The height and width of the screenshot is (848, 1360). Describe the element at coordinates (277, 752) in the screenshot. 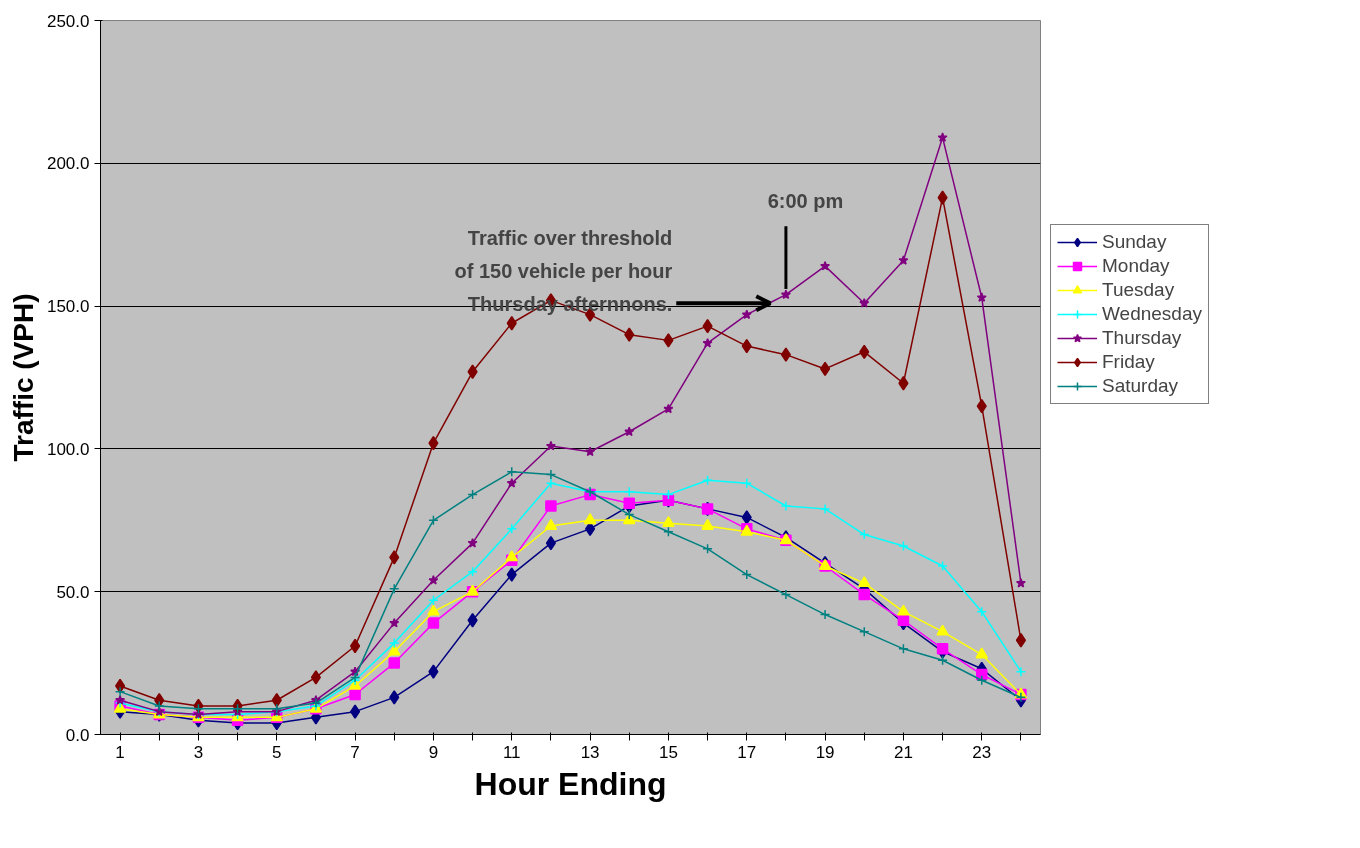

I see `x-tick-label: 5` at that location.